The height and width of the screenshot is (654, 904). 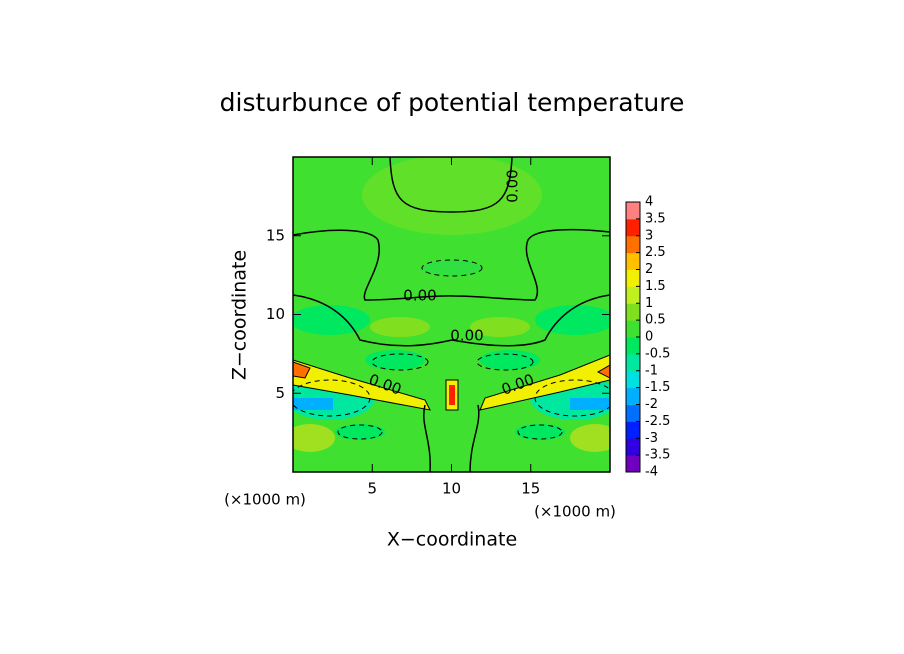 What do you see at coordinates (657, 455) in the screenshot?
I see `colorbar-tick-label: -3.5` at bounding box center [657, 455].